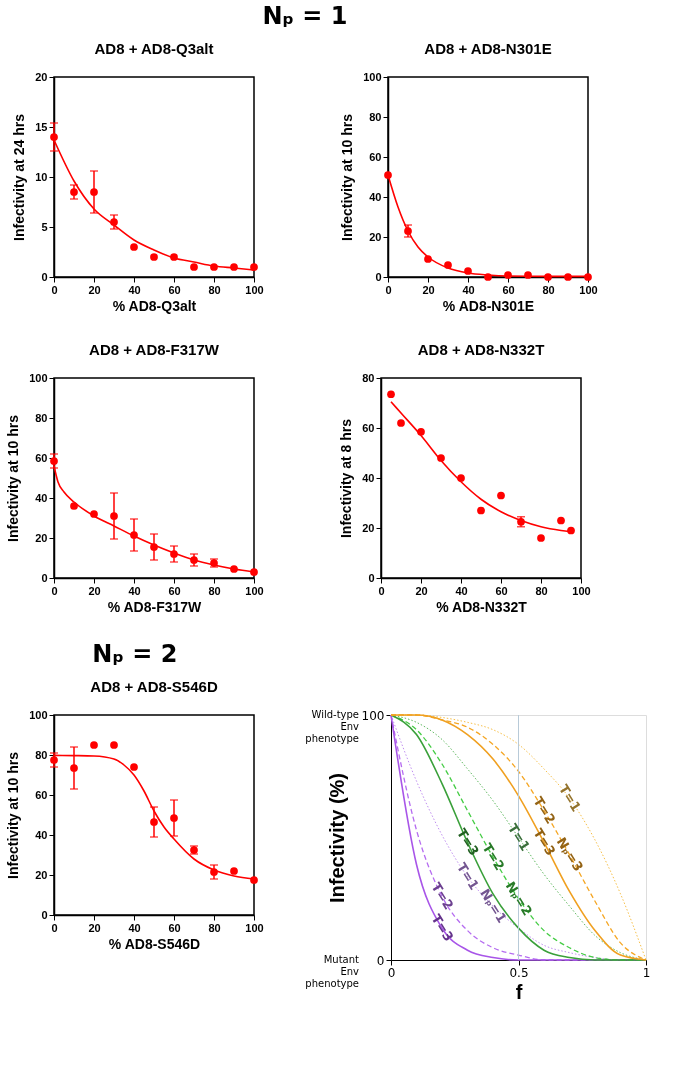  Describe the element at coordinates (481, 349) in the screenshot. I see `chart-title: AD8 + AD8-N332T` at that location.